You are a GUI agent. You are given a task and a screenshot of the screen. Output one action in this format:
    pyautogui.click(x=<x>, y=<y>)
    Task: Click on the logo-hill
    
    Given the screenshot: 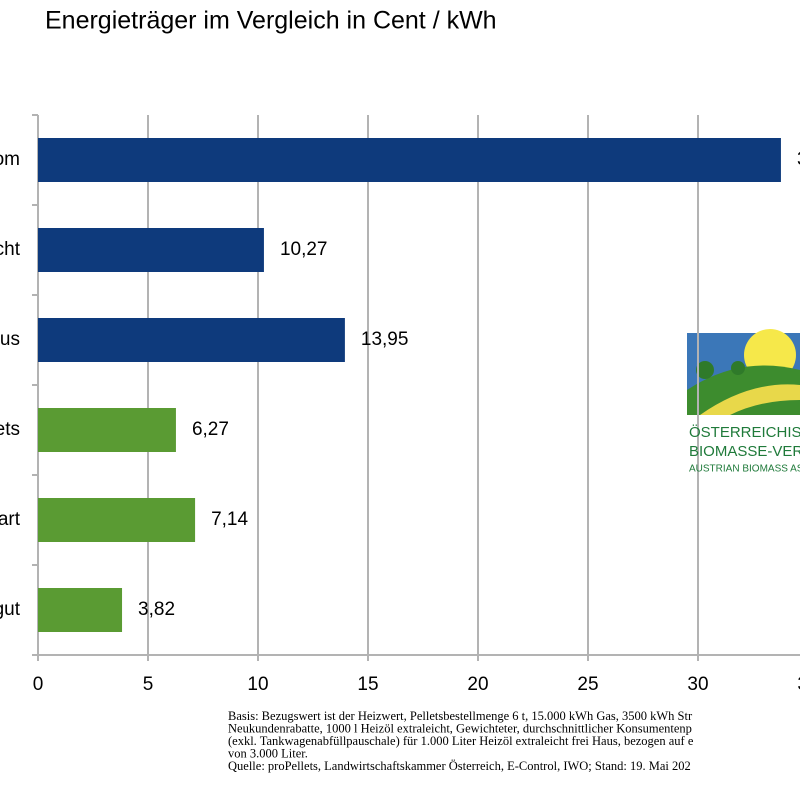 What is the action you would take?
    pyautogui.click(x=743, y=390)
    